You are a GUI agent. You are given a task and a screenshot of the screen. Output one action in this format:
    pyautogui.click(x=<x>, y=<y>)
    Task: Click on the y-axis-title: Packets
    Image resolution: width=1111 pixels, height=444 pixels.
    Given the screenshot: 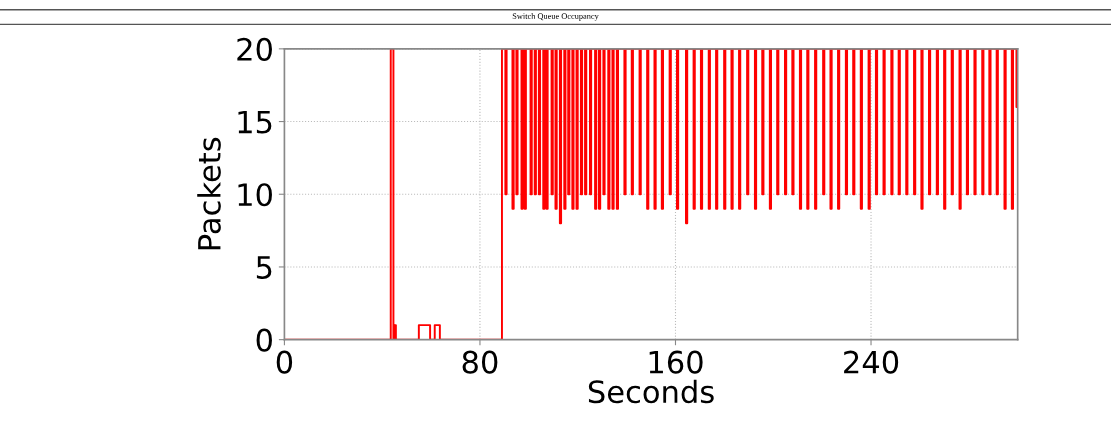 What is the action you would take?
    pyautogui.click(x=209, y=193)
    